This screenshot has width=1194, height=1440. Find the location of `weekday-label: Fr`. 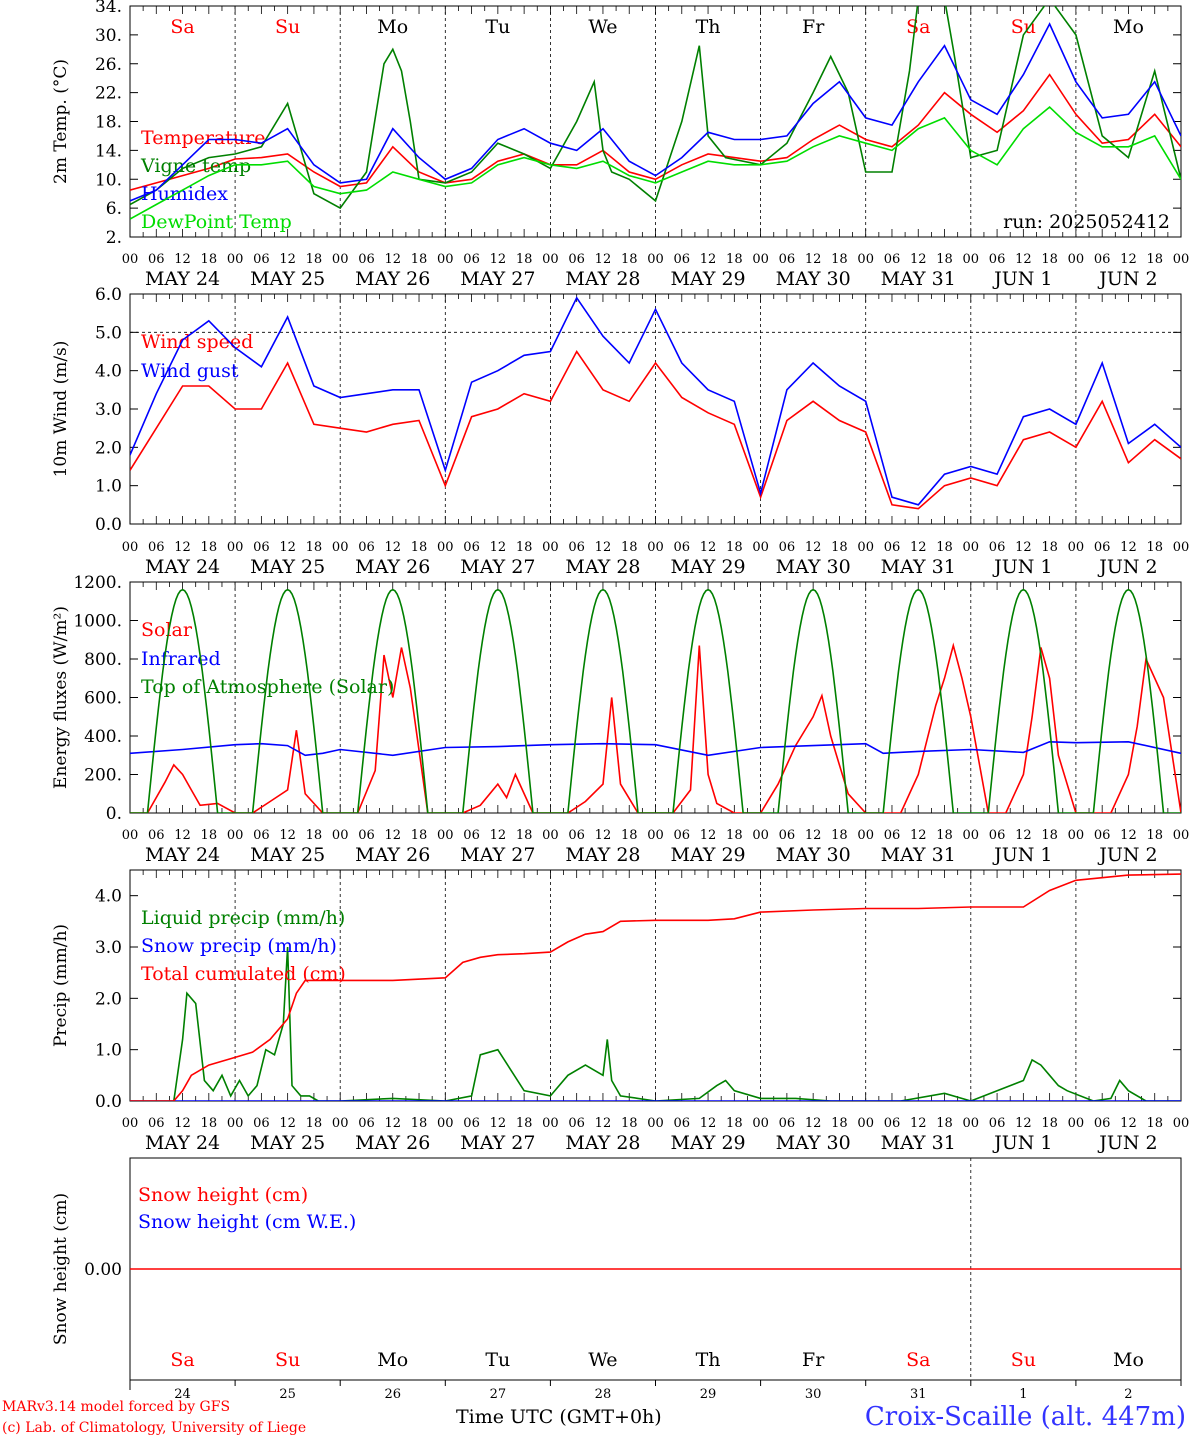

weekday-label: Fr is located at coordinates (813, 27).